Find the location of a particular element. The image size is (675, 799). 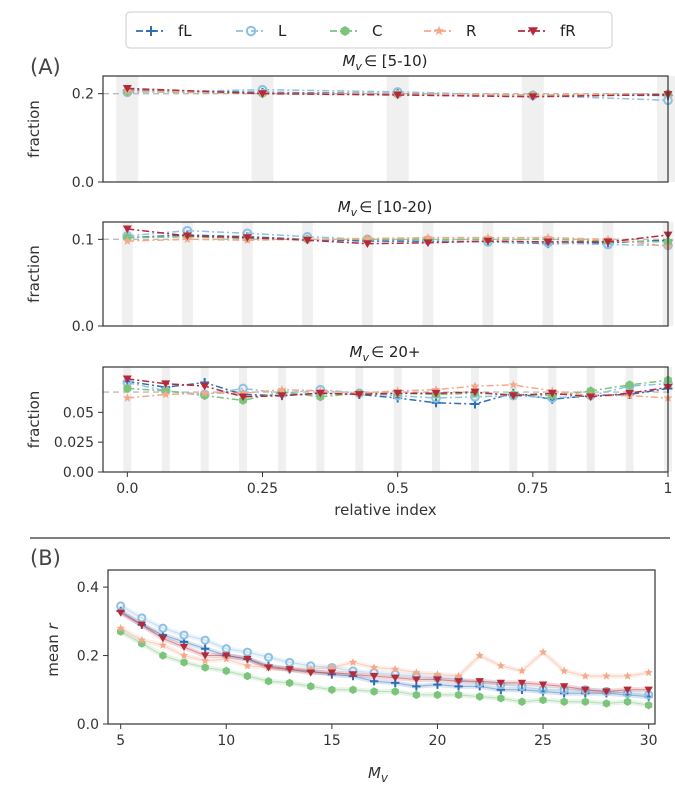

ylabel-A3: fraction is located at coordinates (34, 420).